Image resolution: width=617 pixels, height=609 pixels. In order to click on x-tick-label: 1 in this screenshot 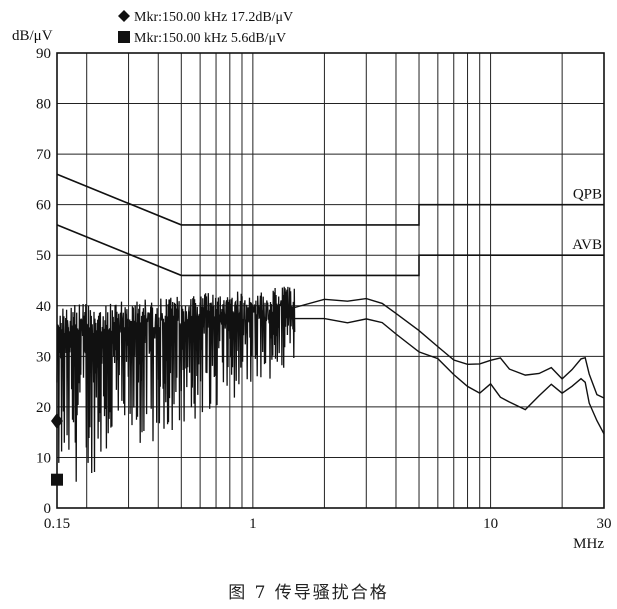, I will do `click(253, 524)`.